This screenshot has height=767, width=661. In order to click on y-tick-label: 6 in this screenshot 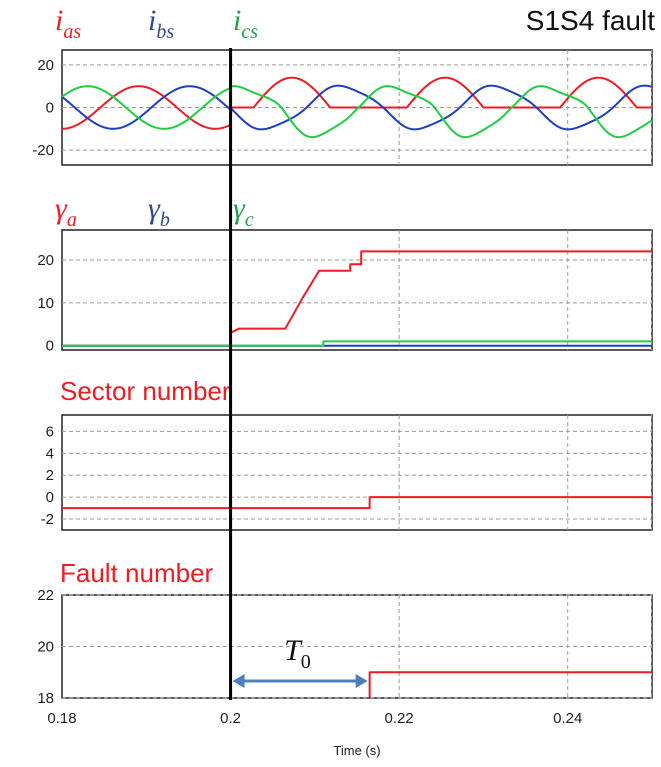, I will do `click(50, 431)`.